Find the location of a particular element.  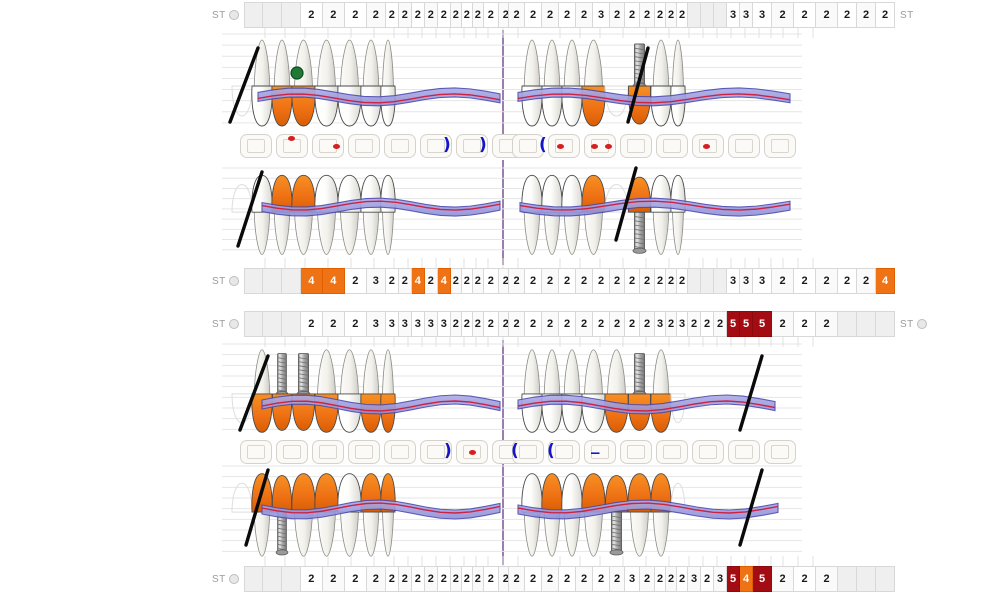

tooth-panel-lower-lingual-left is located at coordinates (649, 389).